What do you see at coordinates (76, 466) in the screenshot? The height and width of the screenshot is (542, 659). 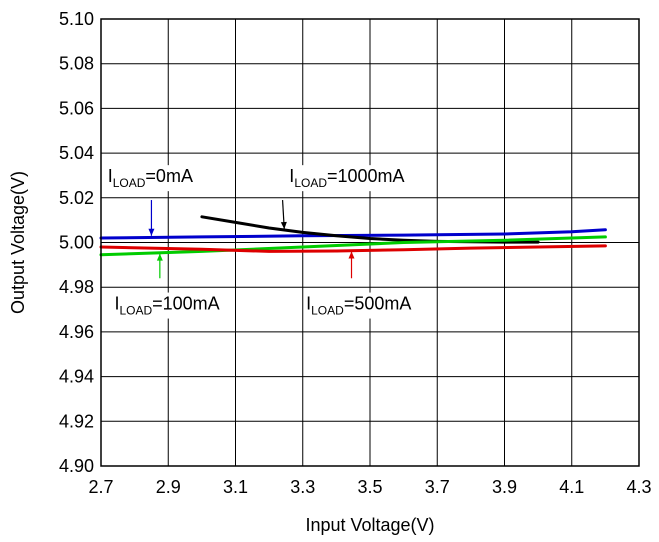 I see `y-tick-label-0: 4.90` at bounding box center [76, 466].